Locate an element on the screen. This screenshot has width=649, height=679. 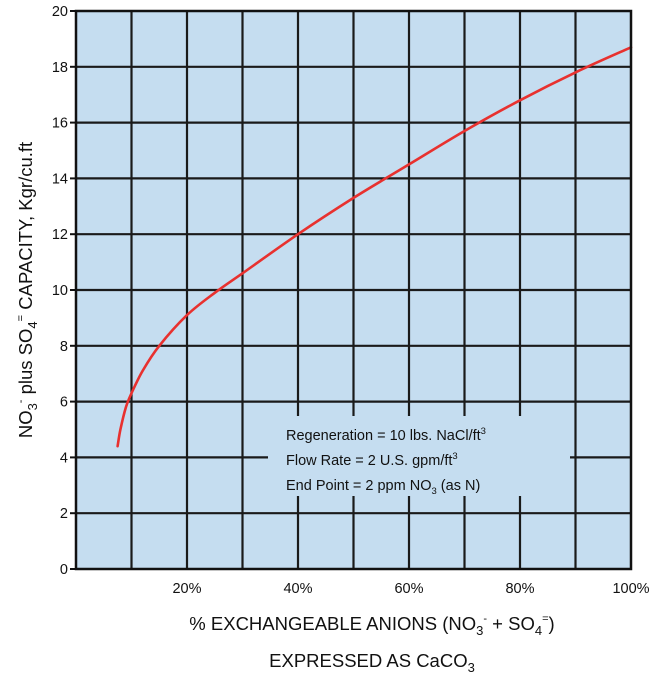
x-label-line-2-sub: 3 is located at coordinates (471, 667).